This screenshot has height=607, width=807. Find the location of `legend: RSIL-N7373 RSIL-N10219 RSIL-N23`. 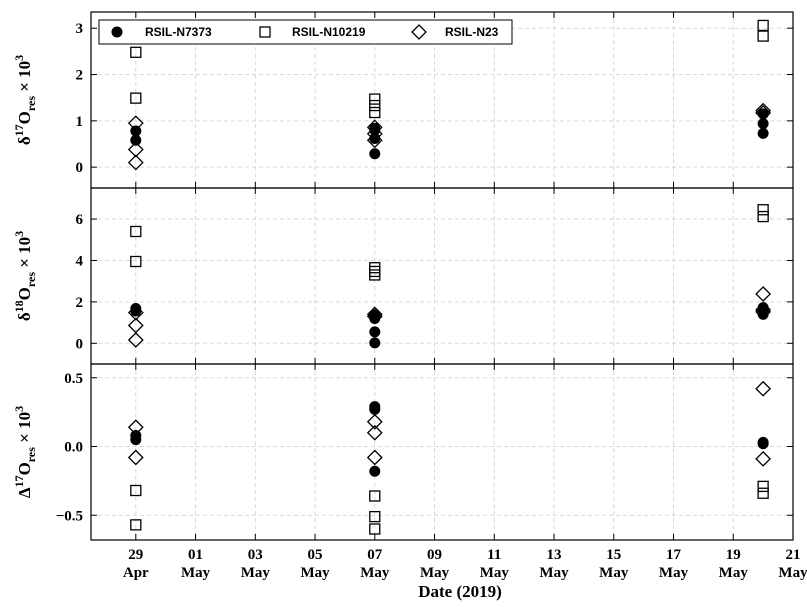

legend: RSIL-N7373 RSIL-N10219 RSIL-N23 is located at coordinates (305, 32).